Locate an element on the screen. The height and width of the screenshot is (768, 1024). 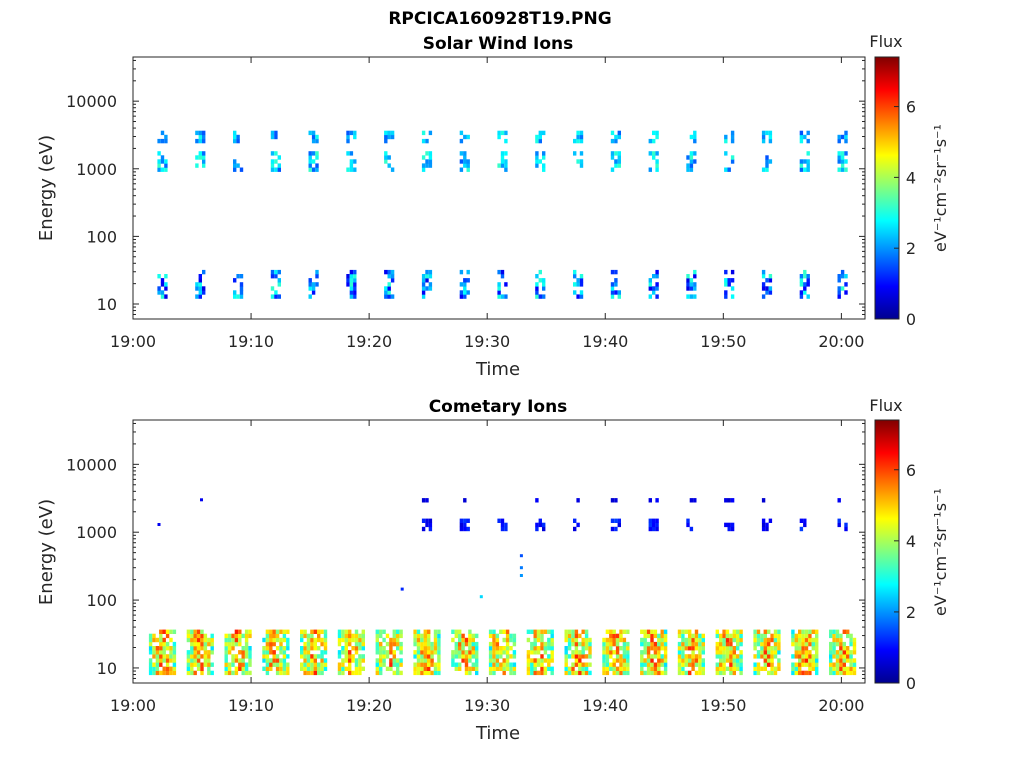
x-tick-label: 19:30 is located at coordinates (487, 341).